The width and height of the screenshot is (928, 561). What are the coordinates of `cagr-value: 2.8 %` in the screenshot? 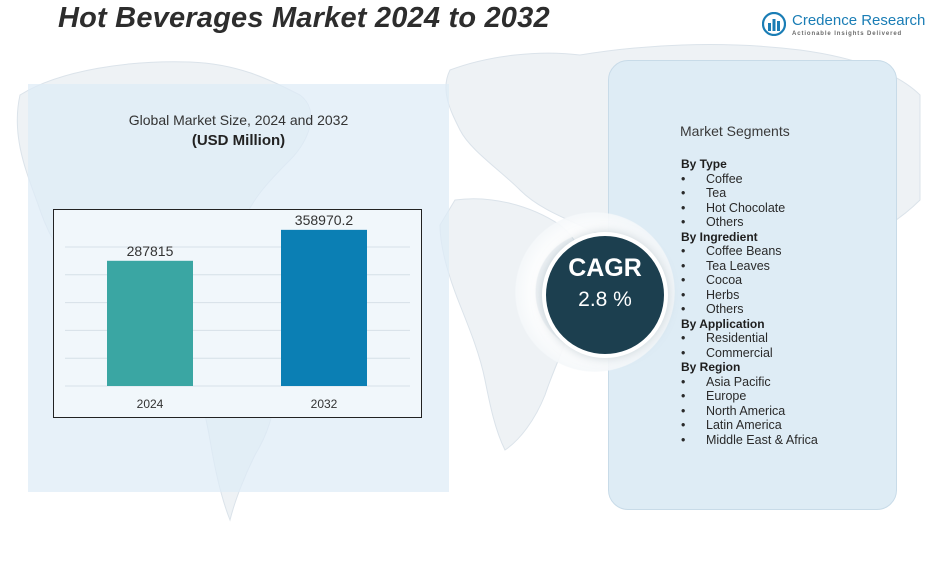 It's located at (605, 299).